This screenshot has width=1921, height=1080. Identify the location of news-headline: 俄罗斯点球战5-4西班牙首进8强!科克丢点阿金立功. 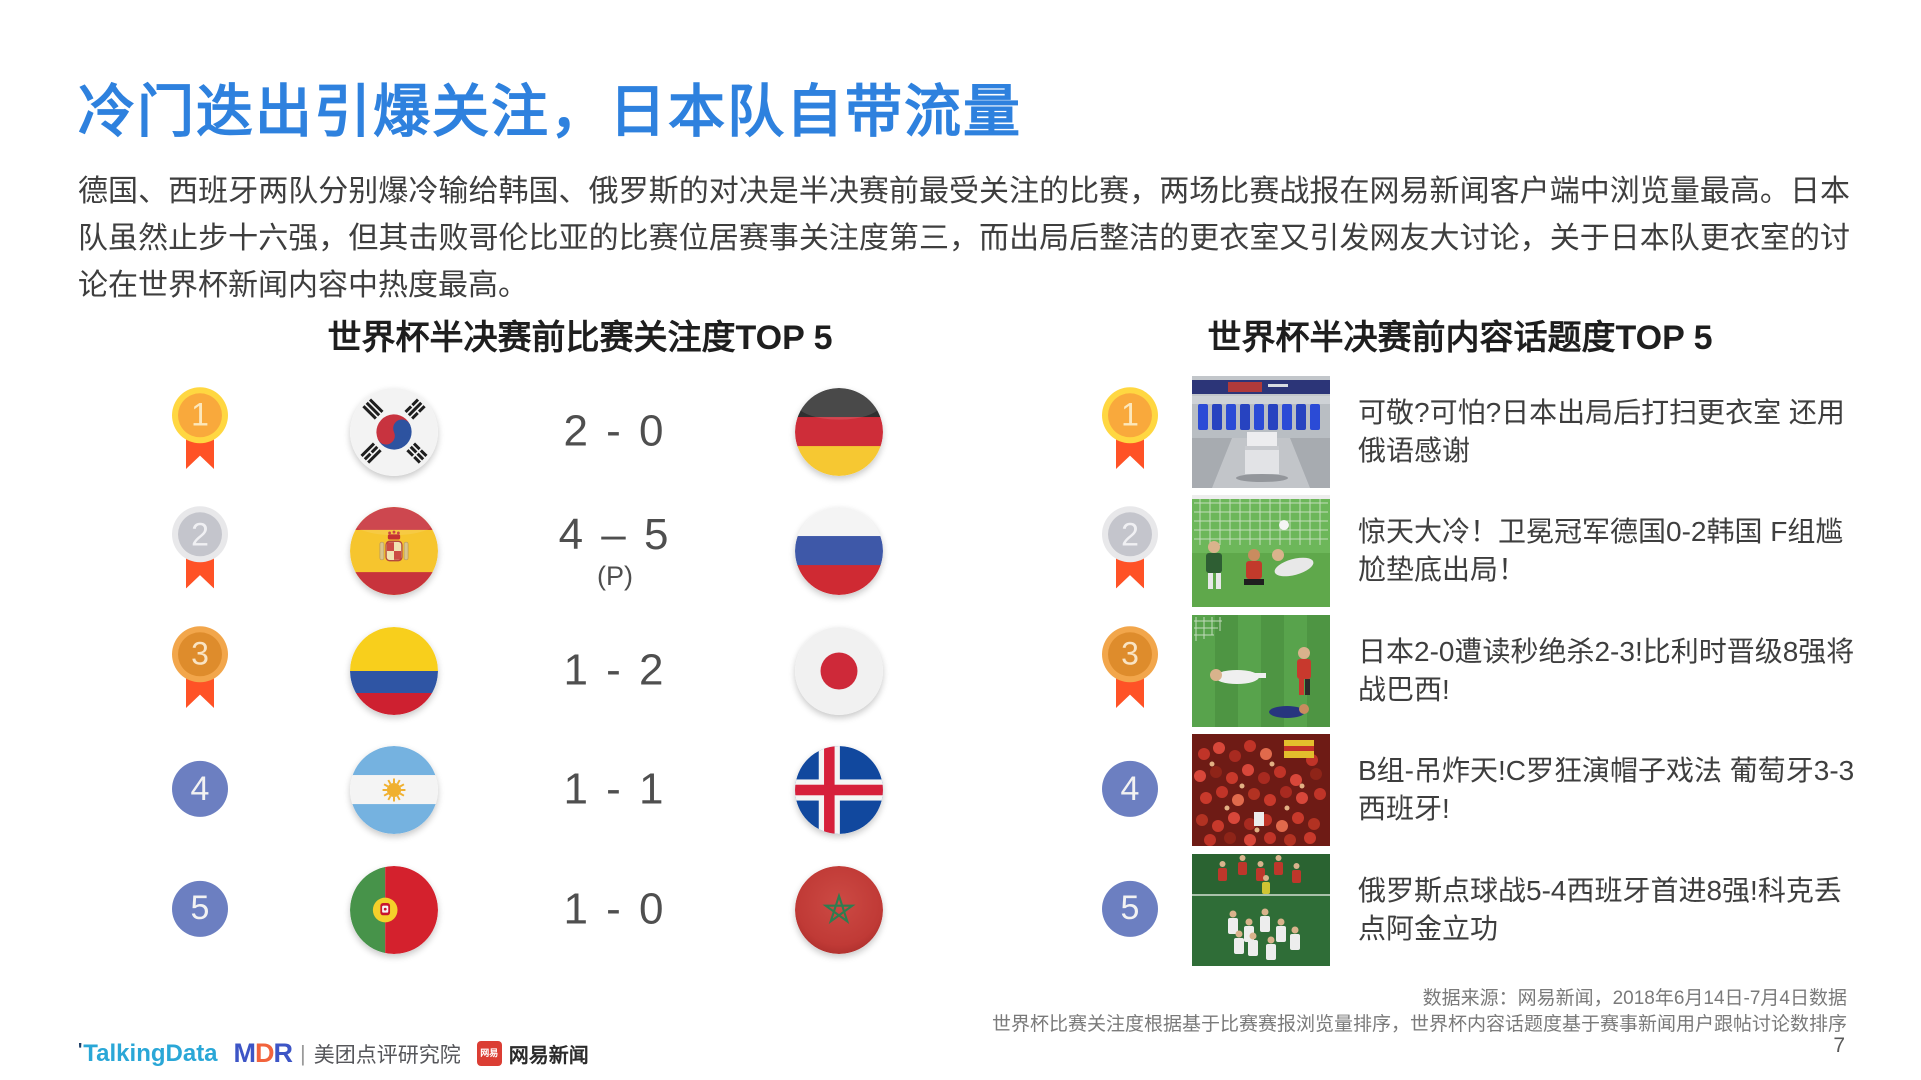
(1600, 909).